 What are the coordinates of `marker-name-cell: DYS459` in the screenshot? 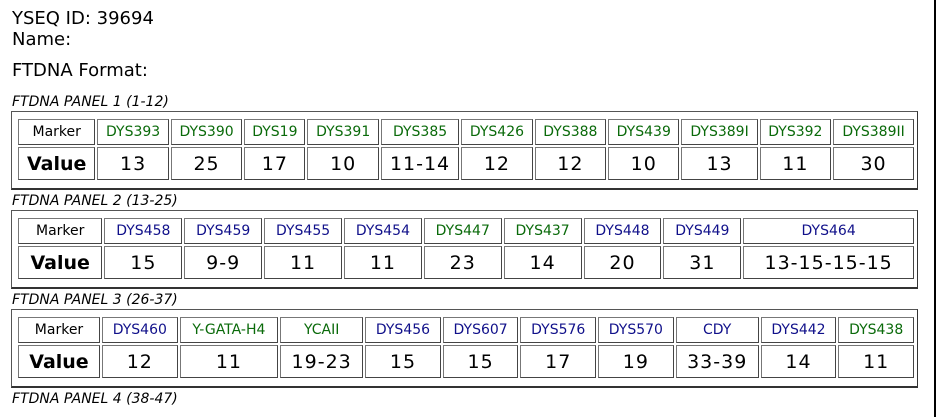 It's located at (223, 231).